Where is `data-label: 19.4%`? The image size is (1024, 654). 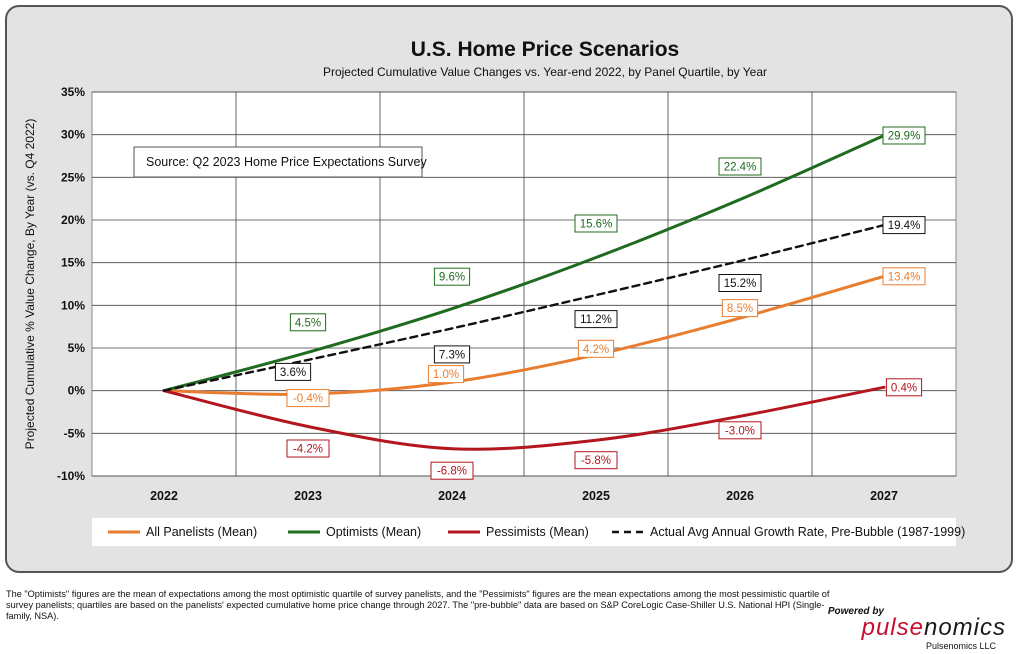 data-label: 19.4% is located at coordinates (904, 225).